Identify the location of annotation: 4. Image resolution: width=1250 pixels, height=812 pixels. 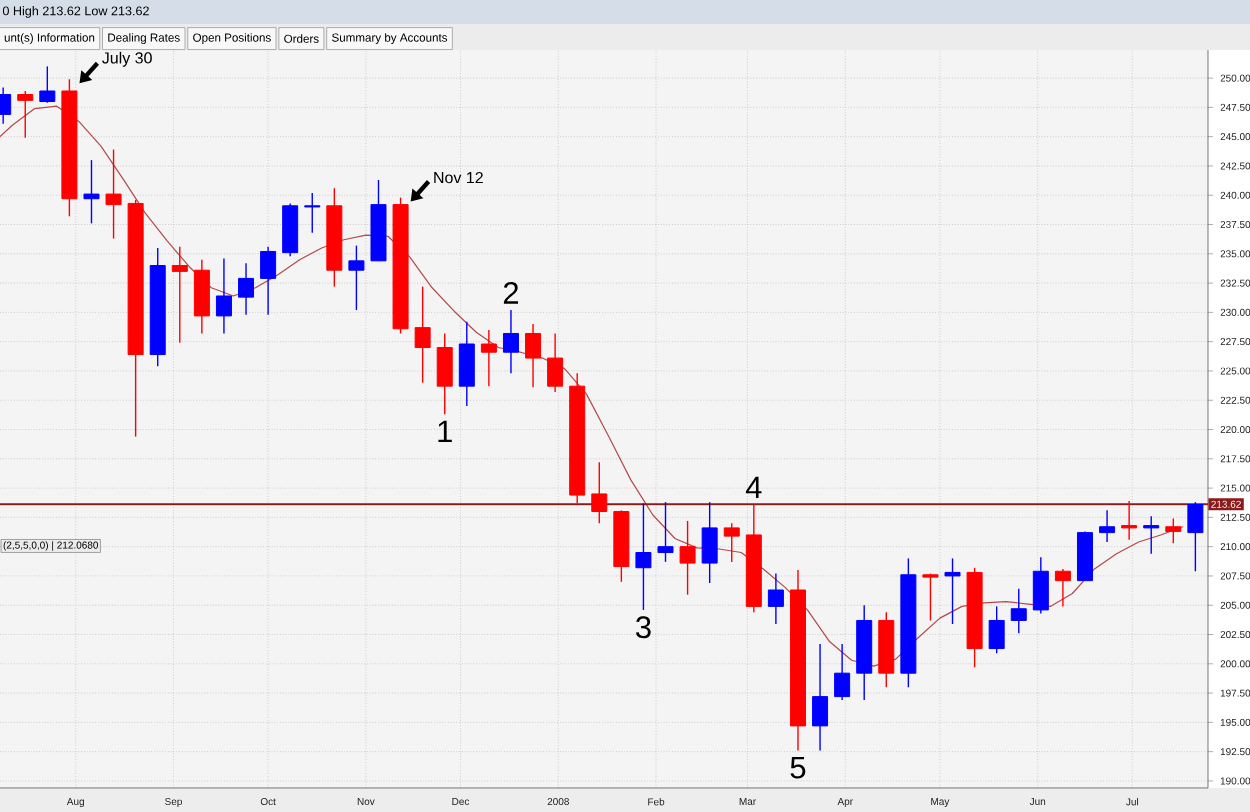
(753, 487).